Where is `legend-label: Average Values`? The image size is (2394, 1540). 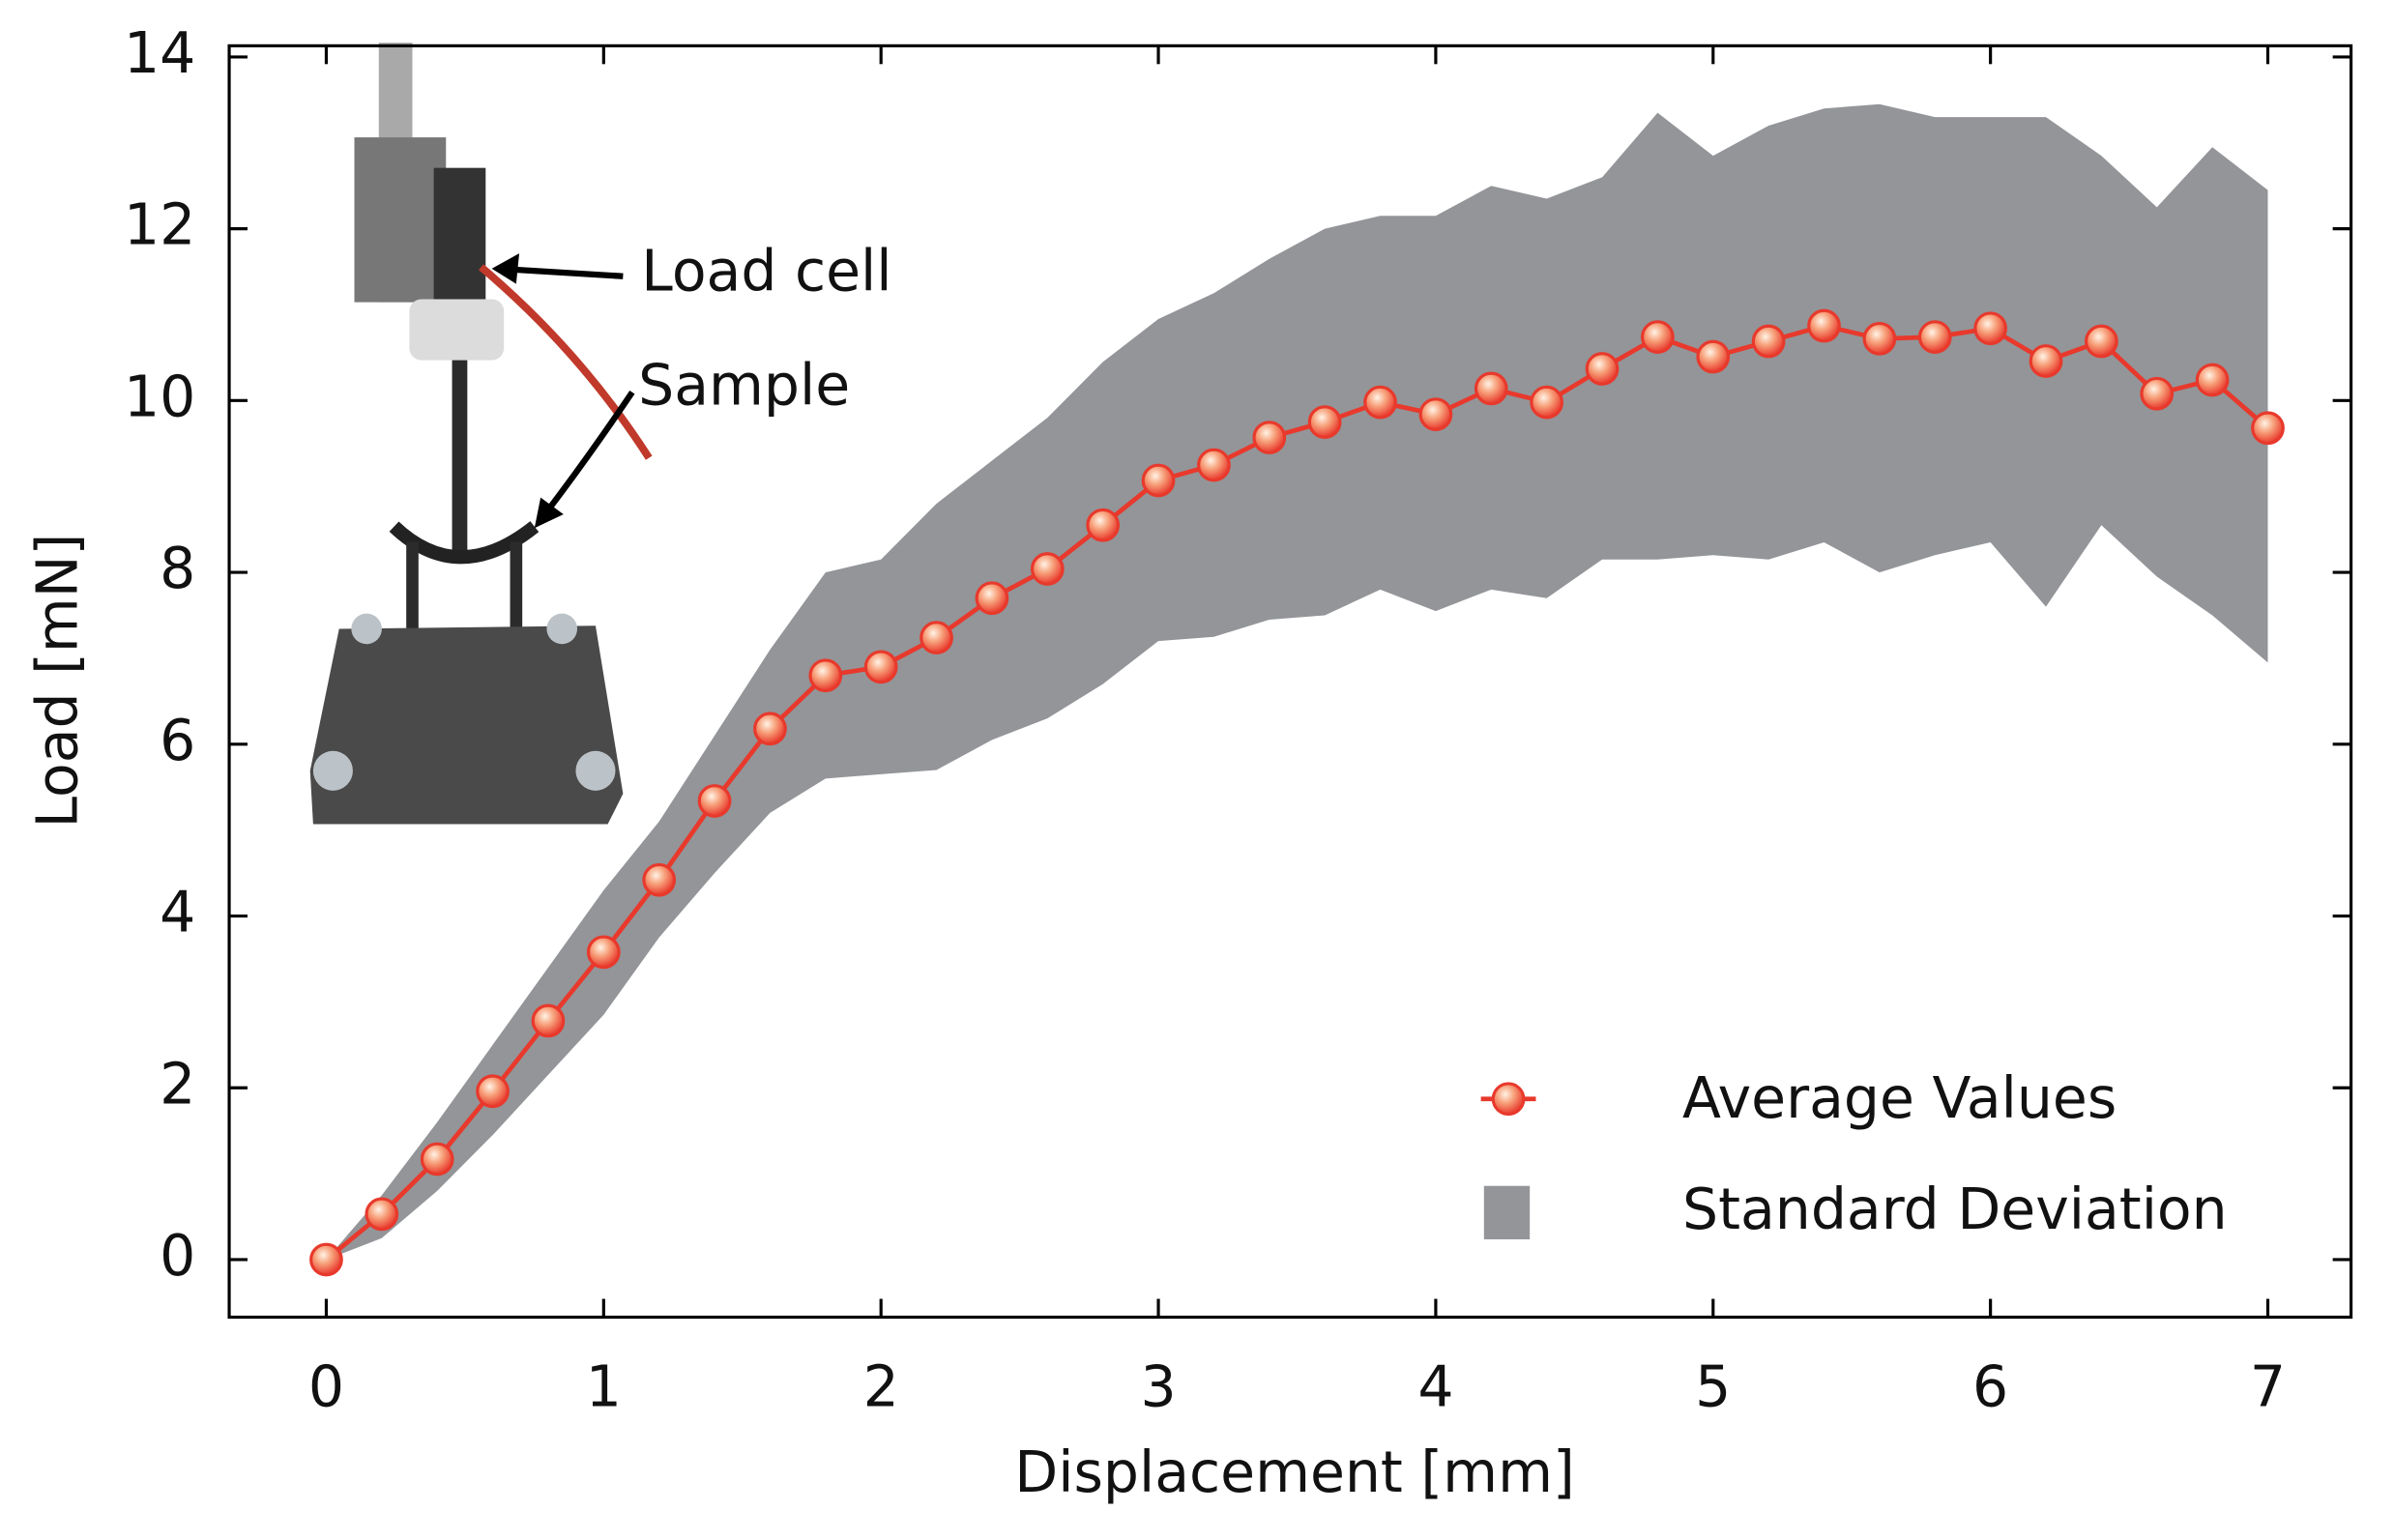 legend-label: Average Values is located at coordinates (1899, 1098).